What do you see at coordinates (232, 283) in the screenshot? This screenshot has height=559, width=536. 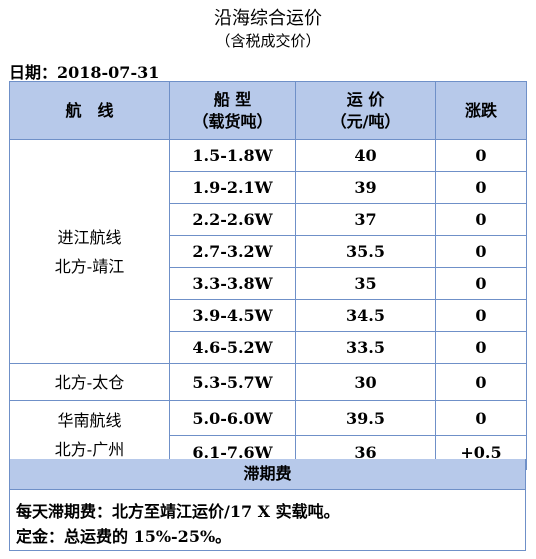 I see `ship-type-cell: 3.3-3.8W` at bounding box center [232, 283].